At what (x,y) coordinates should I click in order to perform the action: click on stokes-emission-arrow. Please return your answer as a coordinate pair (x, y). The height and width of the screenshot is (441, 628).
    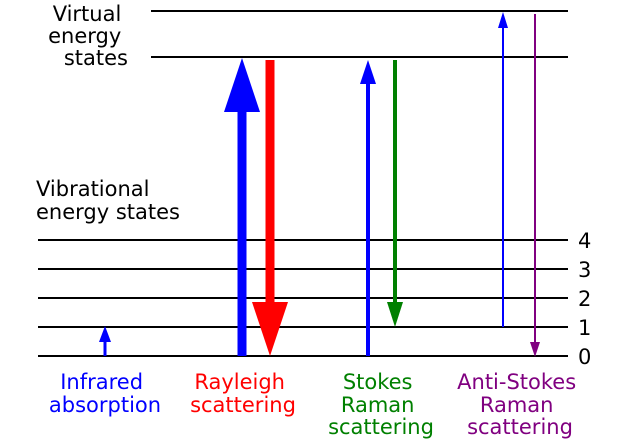
    Looking at the image, I should click on (395, 193).